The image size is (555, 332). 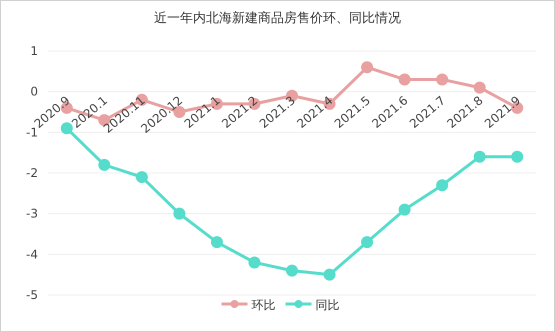 I want to click on y-tick-label: -4, so click(x=32, y=254).